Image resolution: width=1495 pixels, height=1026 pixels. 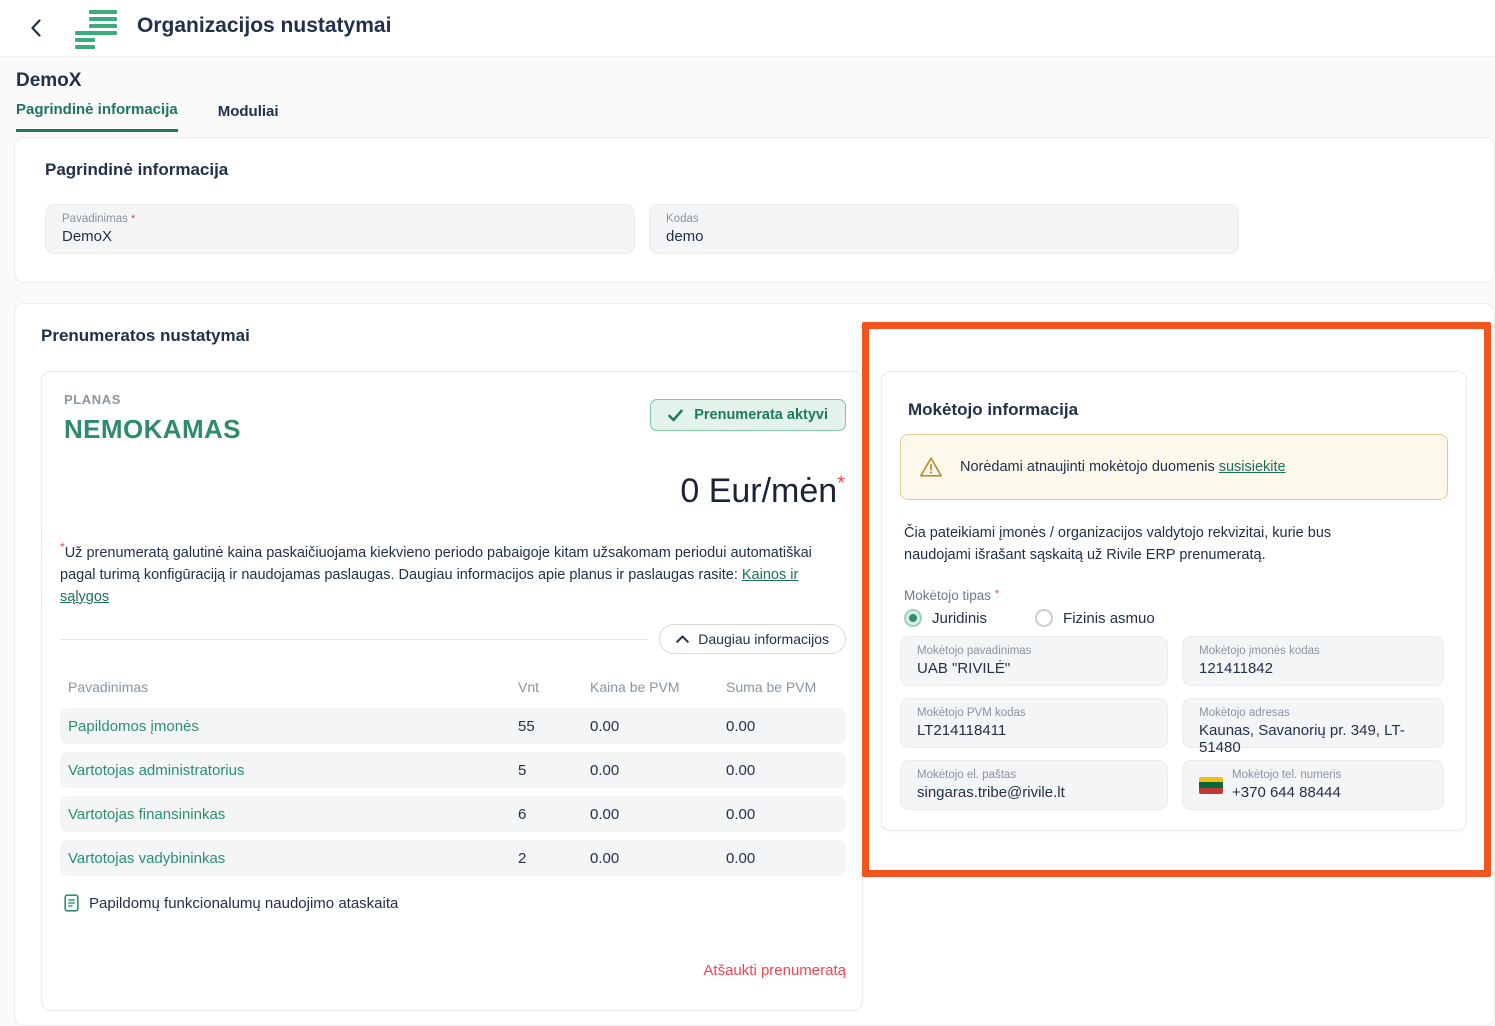 What do you see at coordinates (264, 25) in the screenshot?
I see `page-title: Organizacijos nustatymai` at bounding box center [264, 25].